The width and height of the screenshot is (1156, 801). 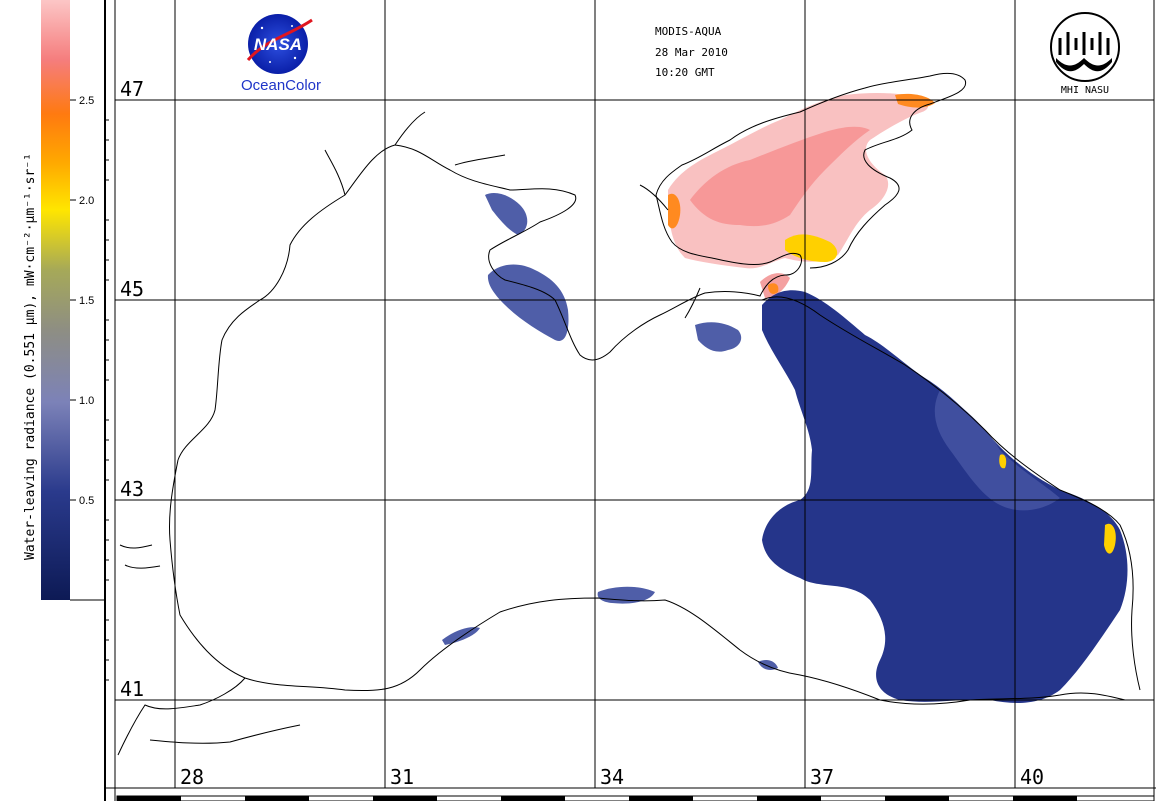 What do you see at coordinates (86, 501) in the screenshot?
I see `colorbar-tick-0-5: 0.5` at bounding box center [86, 501].